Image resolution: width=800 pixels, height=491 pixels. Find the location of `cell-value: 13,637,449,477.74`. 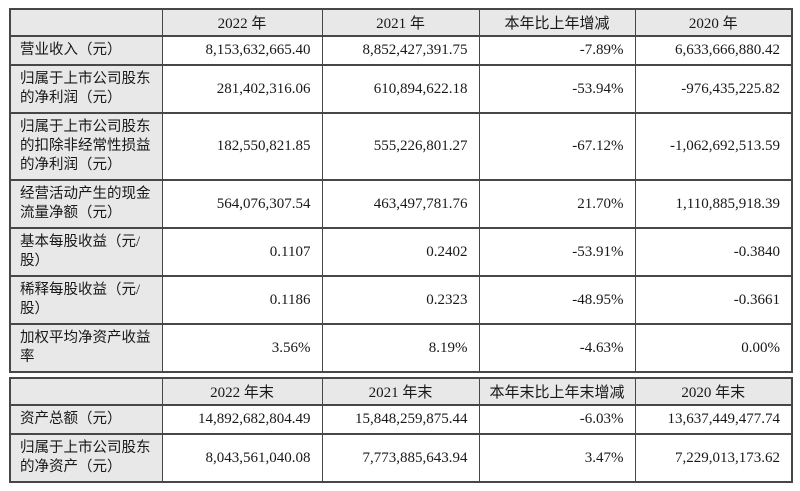

cell-value: 13,637,449,477.74 is located at coordinates (713, 419).